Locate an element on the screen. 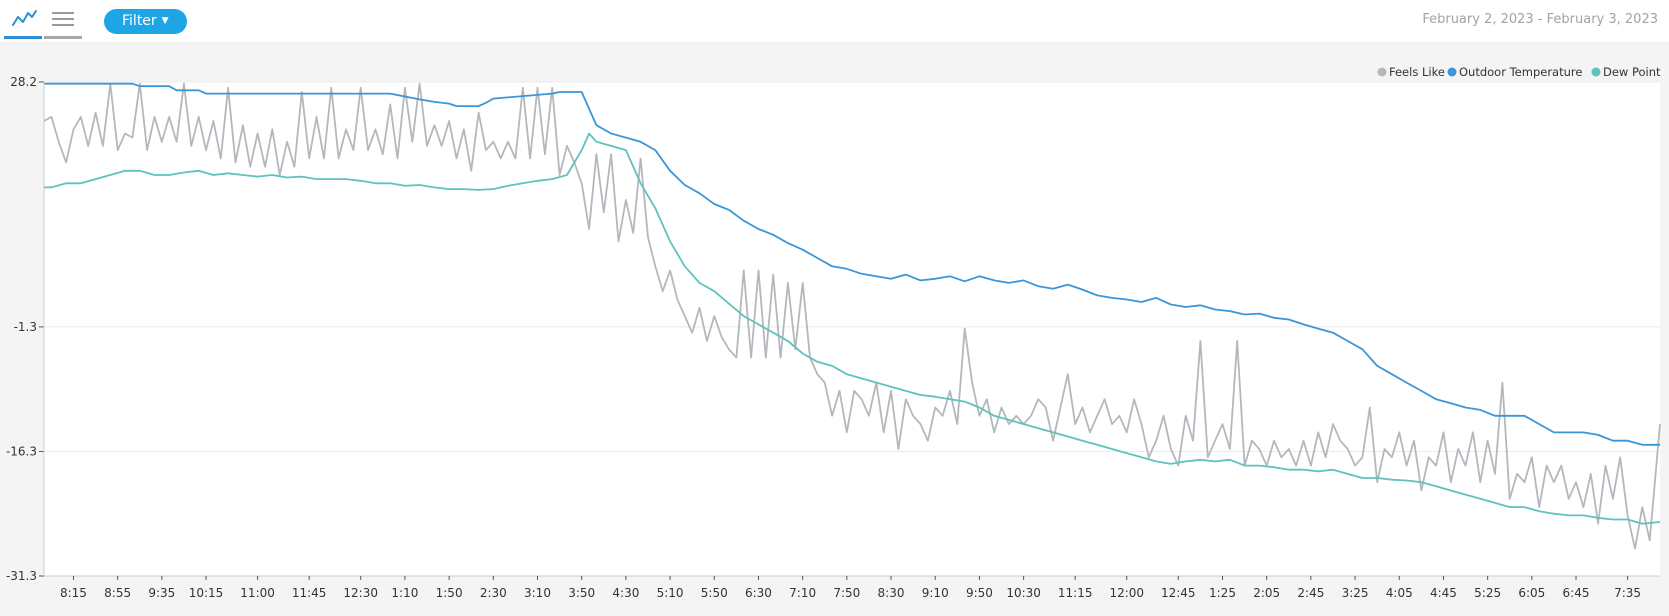  x-tick-label: 2:05 is located at coordinates (1266, 593).